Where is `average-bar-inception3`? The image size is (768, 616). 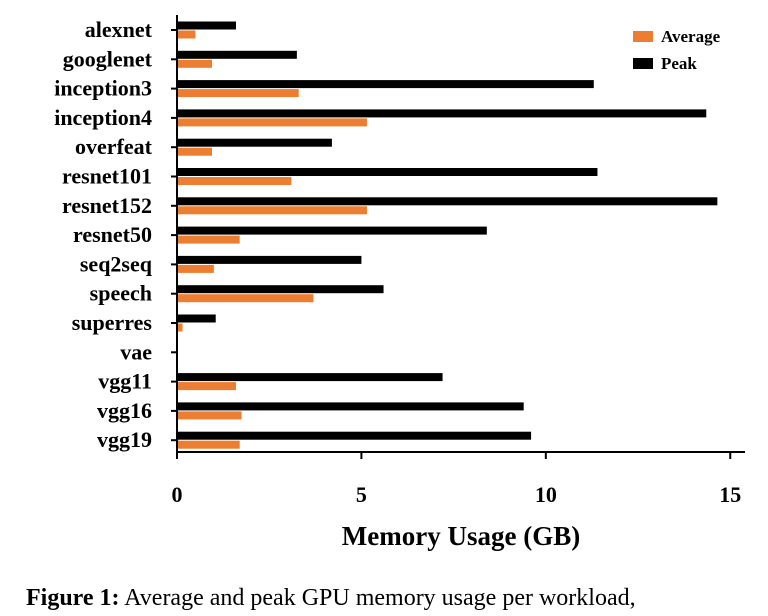
average-bar-inception3 is located at coordinates (238, 93).